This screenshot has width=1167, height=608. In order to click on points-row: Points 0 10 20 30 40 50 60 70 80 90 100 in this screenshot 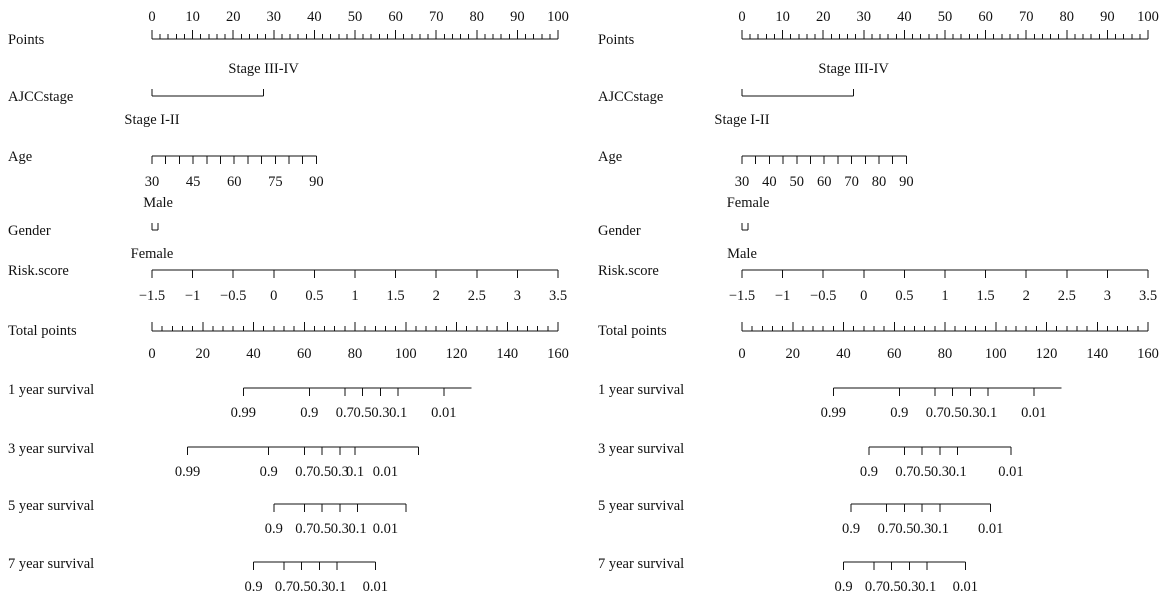, I will do `click(878, 28)`.